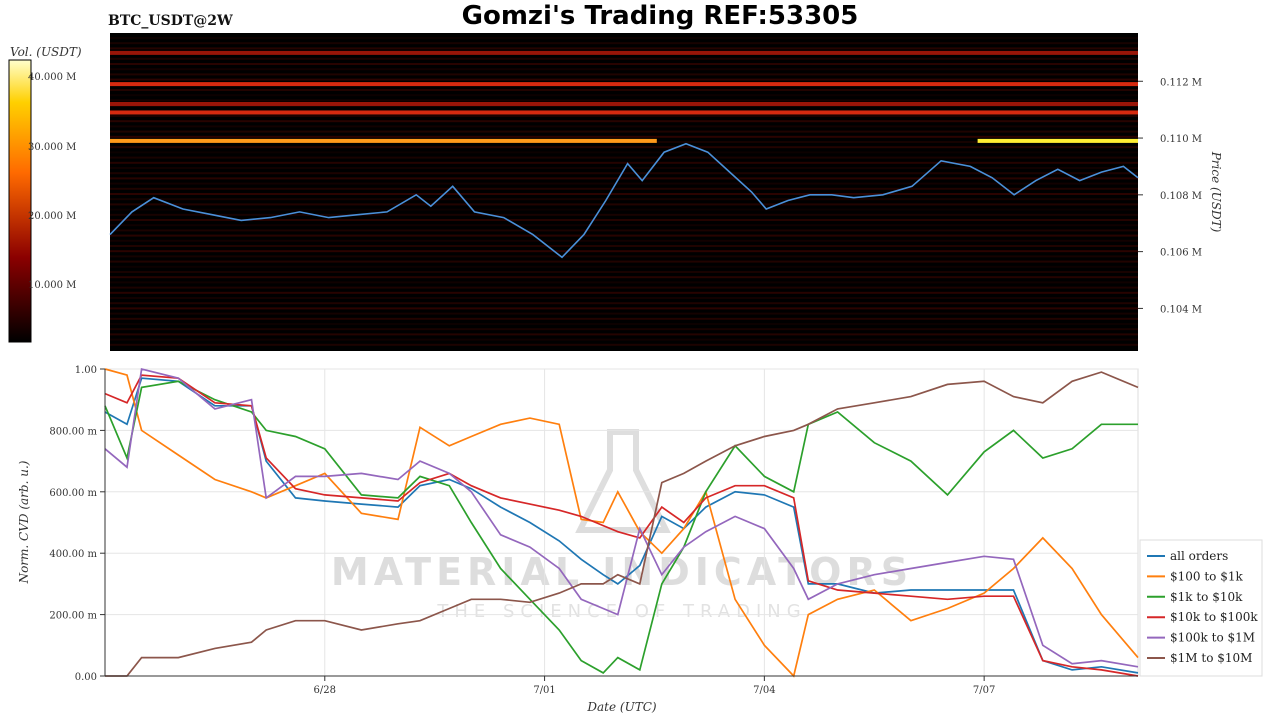  I want to click on legend-label: $1k to $10k, so click(1206, 597).